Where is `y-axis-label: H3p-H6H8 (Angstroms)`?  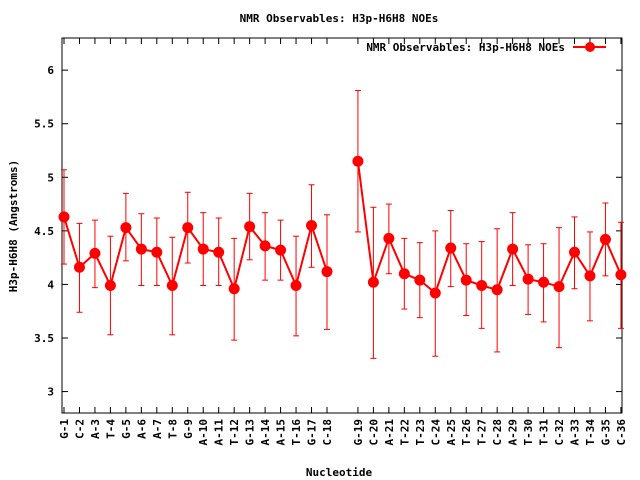
y-axis-label: H3p-H6H8 (Angstroms) is located at coordinates (13, 226).